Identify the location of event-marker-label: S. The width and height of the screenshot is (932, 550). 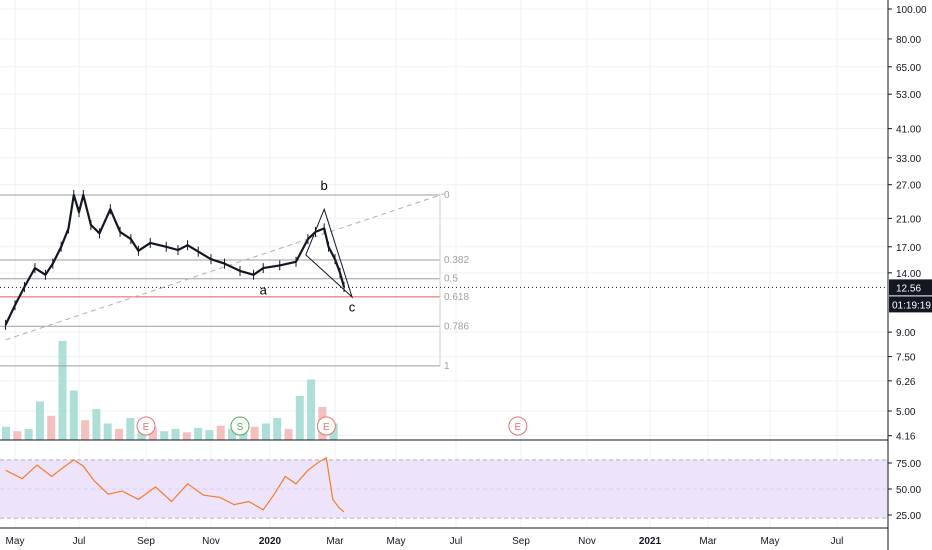
(240, 427).